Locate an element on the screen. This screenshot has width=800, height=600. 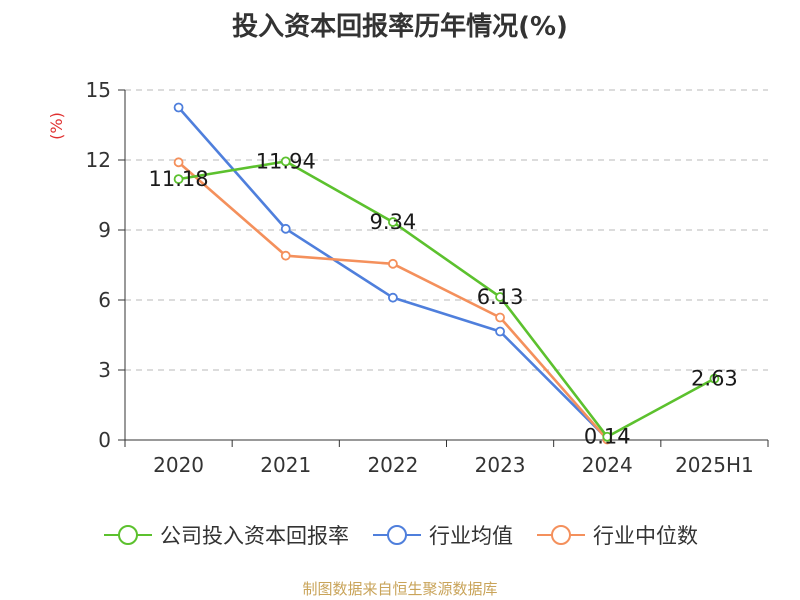
data-label: 11.18 is located at coordinates (179, 179).